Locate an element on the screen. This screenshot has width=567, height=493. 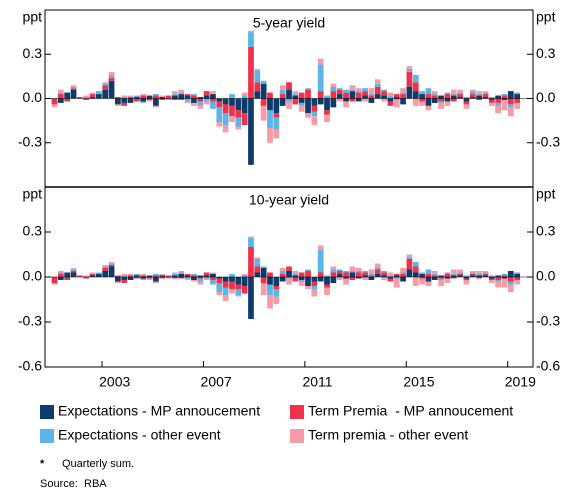
x-tick-label: 2007 is located at coordinates (216, 382).